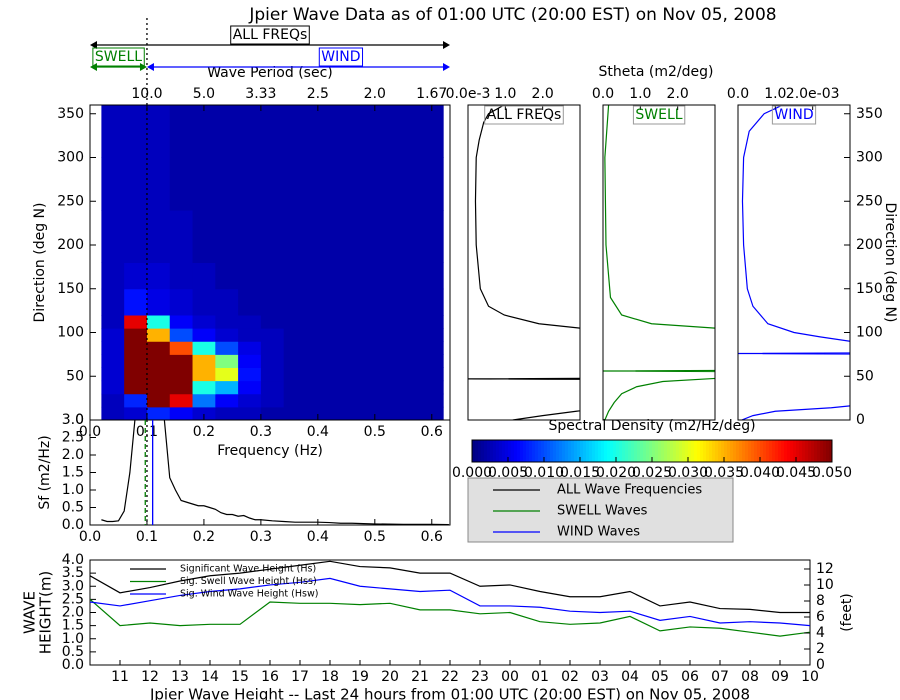  Describe the element at coordinates (432, 432) in the screenshot. I see `x-tick-label: 0.6` at that location.